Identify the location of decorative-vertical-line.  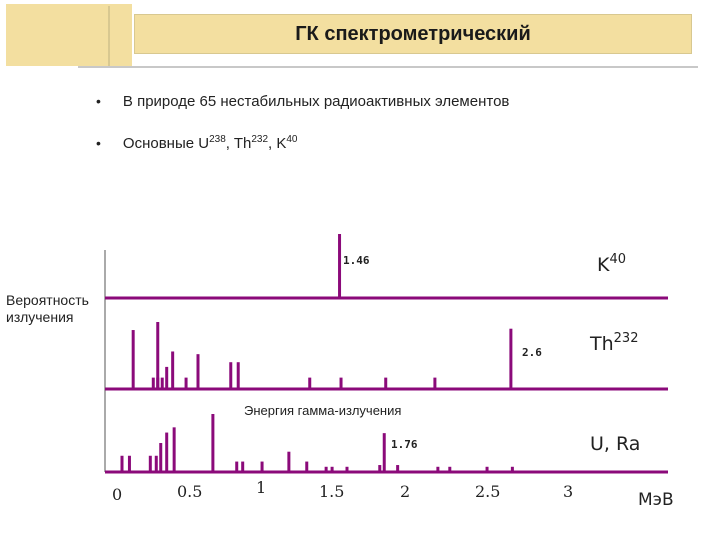
(109, 36).